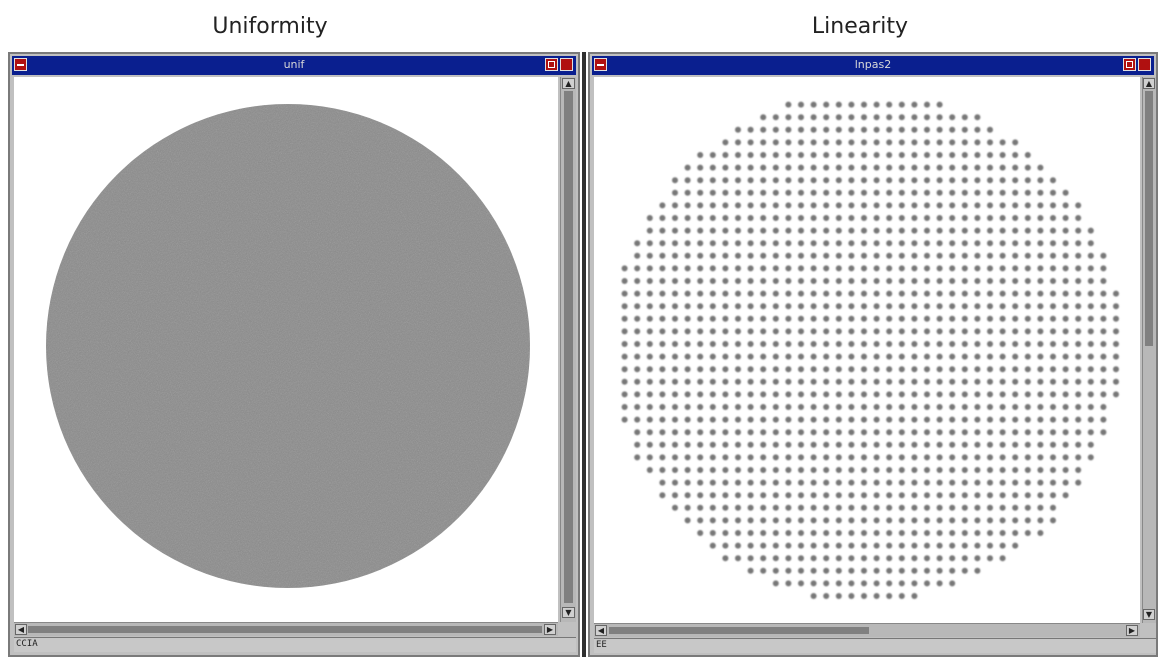  Describe the element at coordinates (860, 26) in the screenshot. I see `caption-linearity: Linearity` at that location.